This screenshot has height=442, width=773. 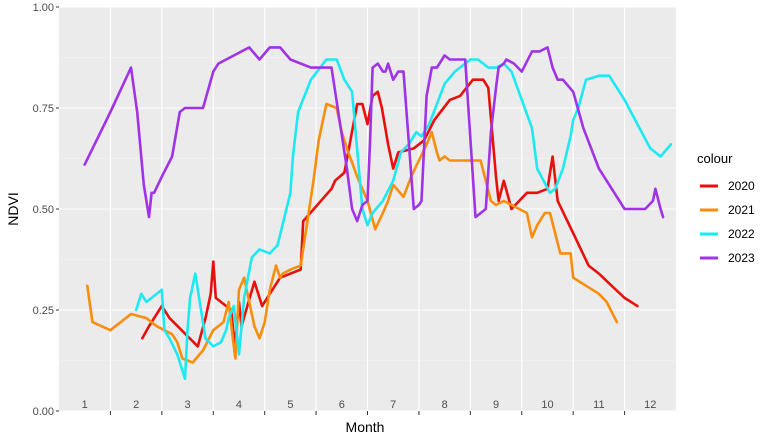 What do you see at coordinates (43, 109) in the screenshot?
I see `y-tick-label: 0.75` at bounding box center [43, 109].